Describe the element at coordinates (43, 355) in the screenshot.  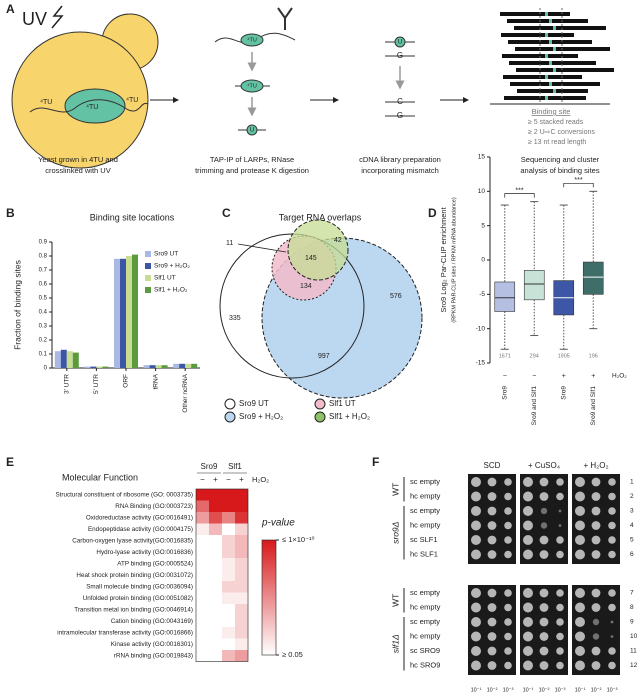
I see `y-tick-label: 0.1` at that location.